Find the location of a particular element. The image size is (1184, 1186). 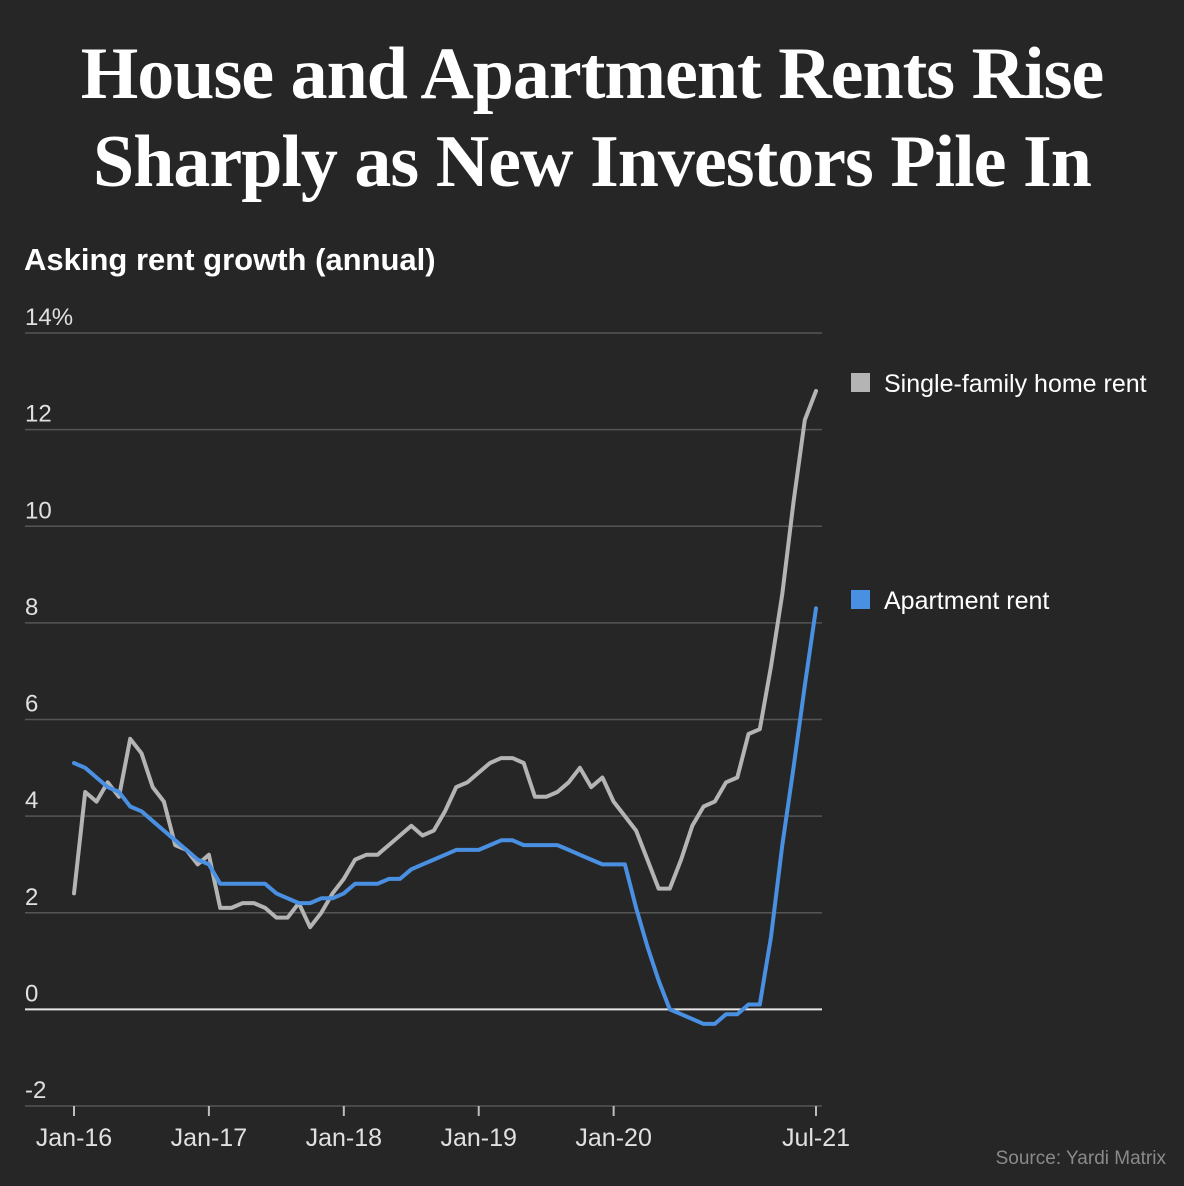

y-tick-label: 10 is located at coordinates (38, 510).